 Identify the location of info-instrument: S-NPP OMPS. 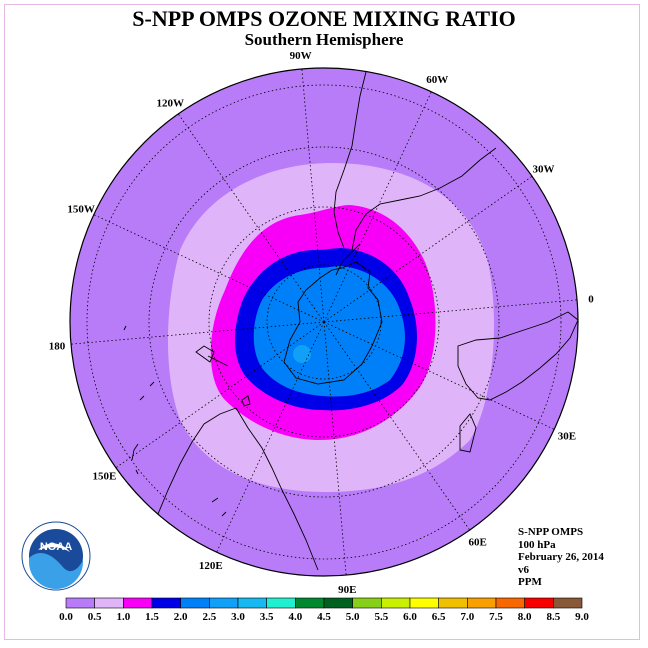
(551, 532).